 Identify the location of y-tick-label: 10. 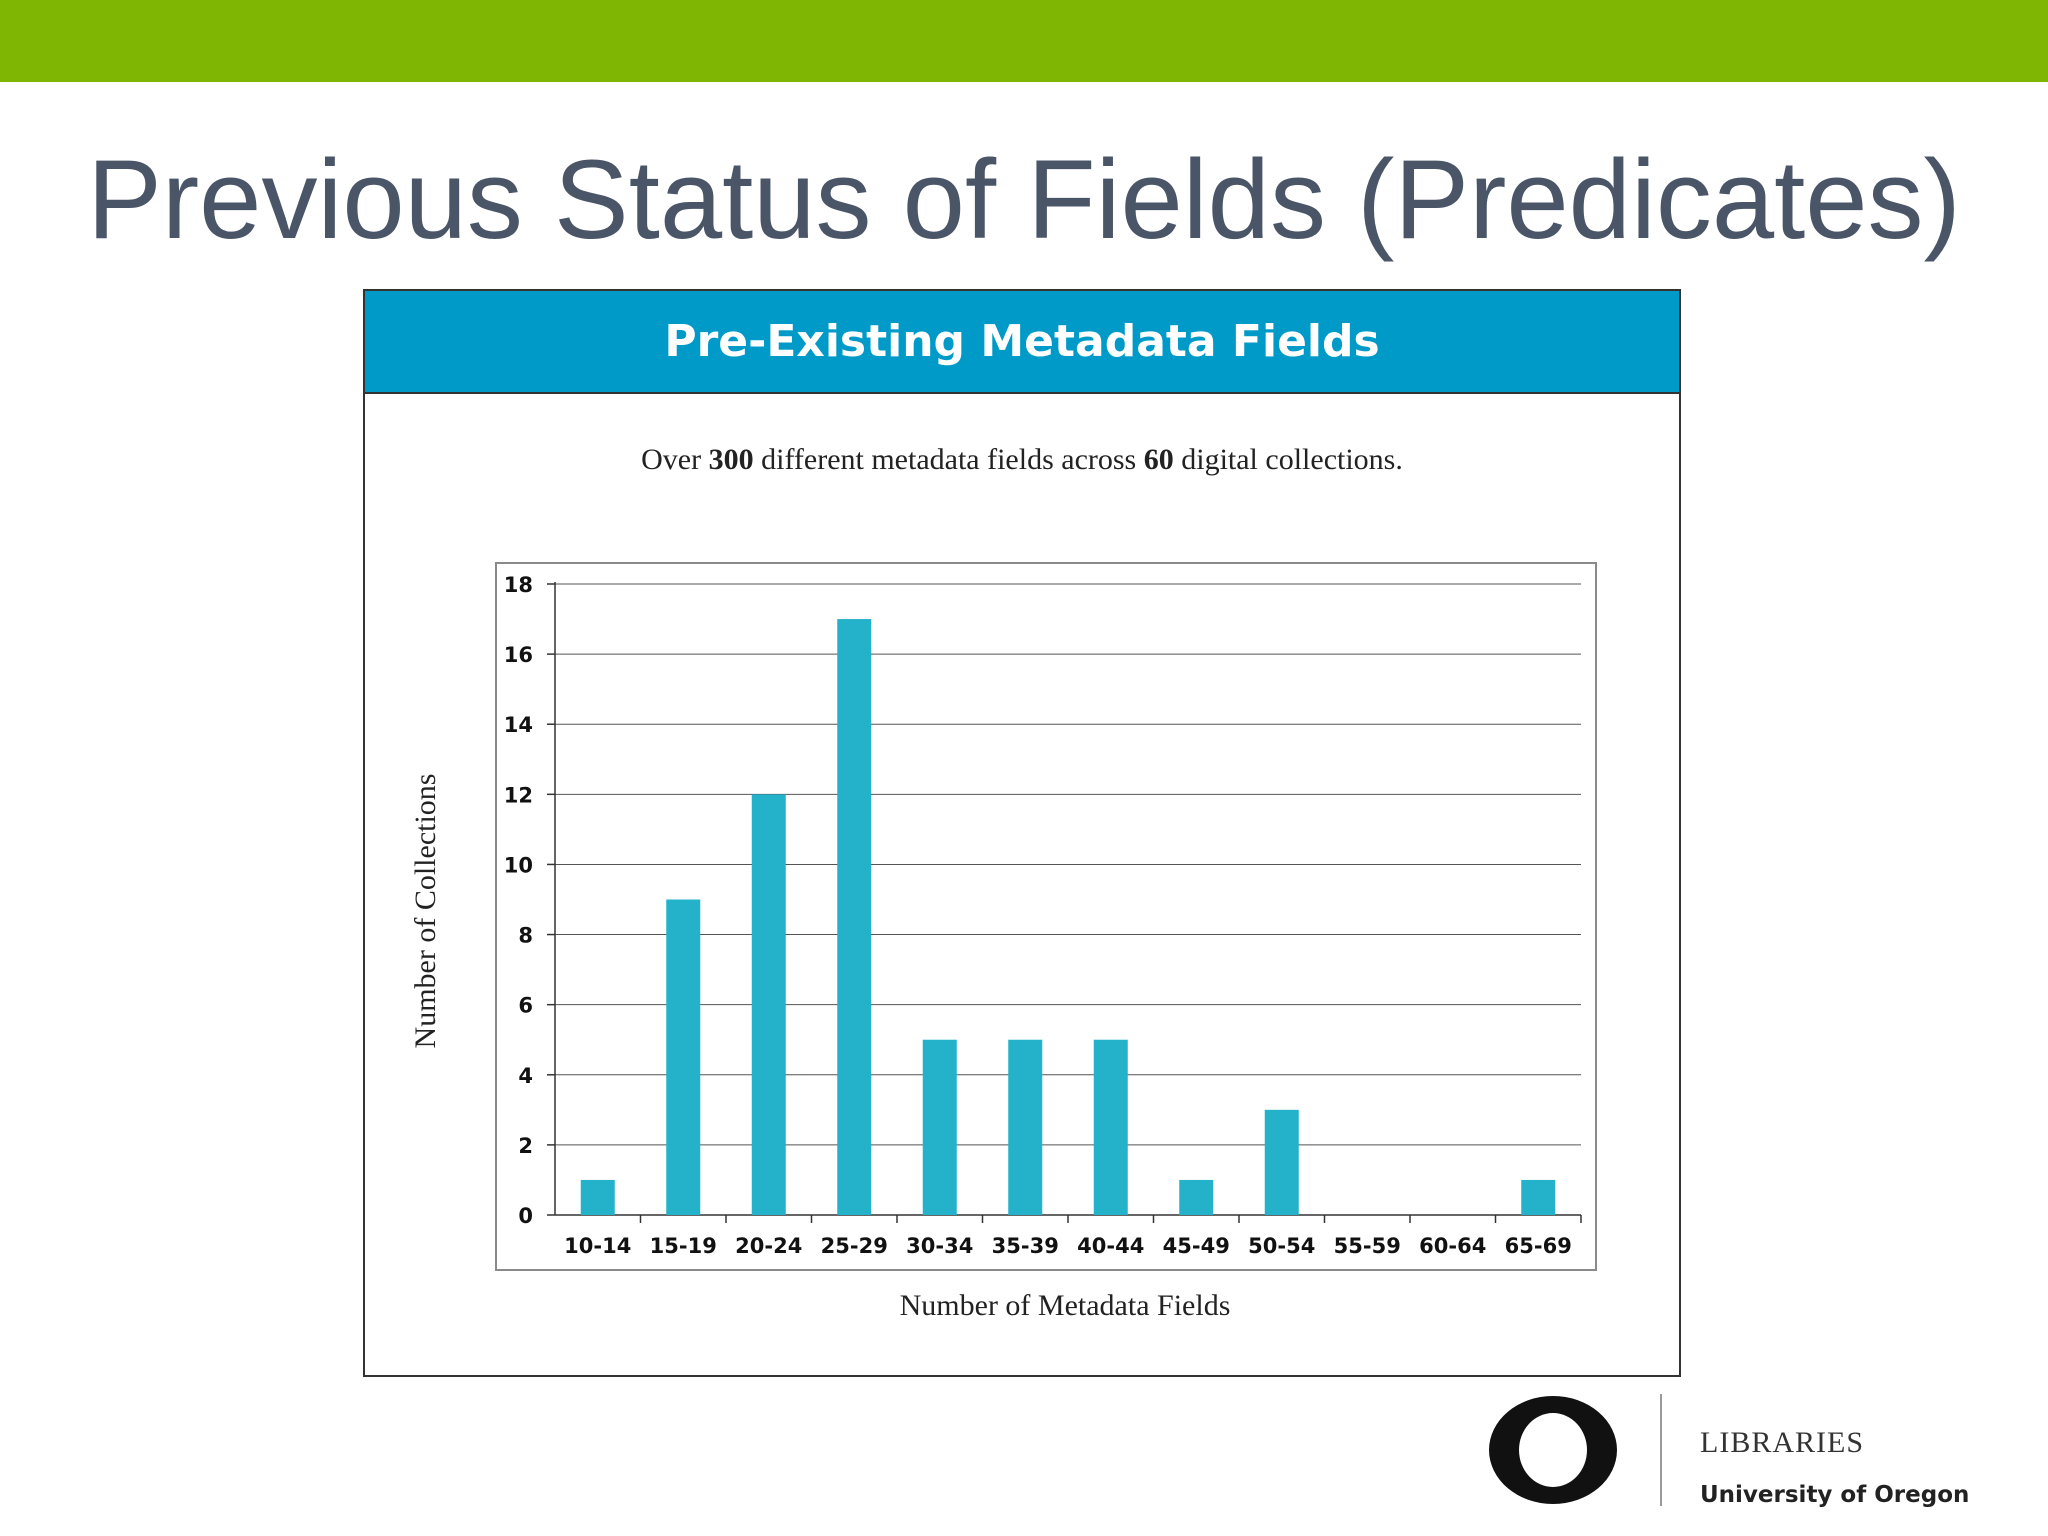
(518, 865).